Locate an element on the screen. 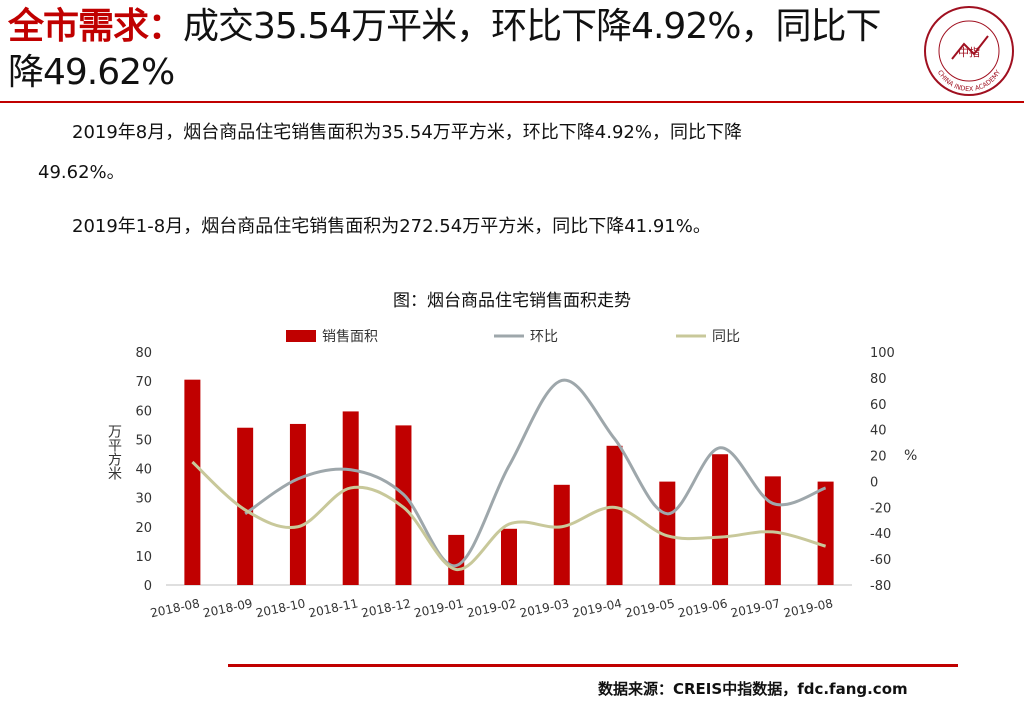  y2-tick-label: -80 is located at coordinates (880, 586).